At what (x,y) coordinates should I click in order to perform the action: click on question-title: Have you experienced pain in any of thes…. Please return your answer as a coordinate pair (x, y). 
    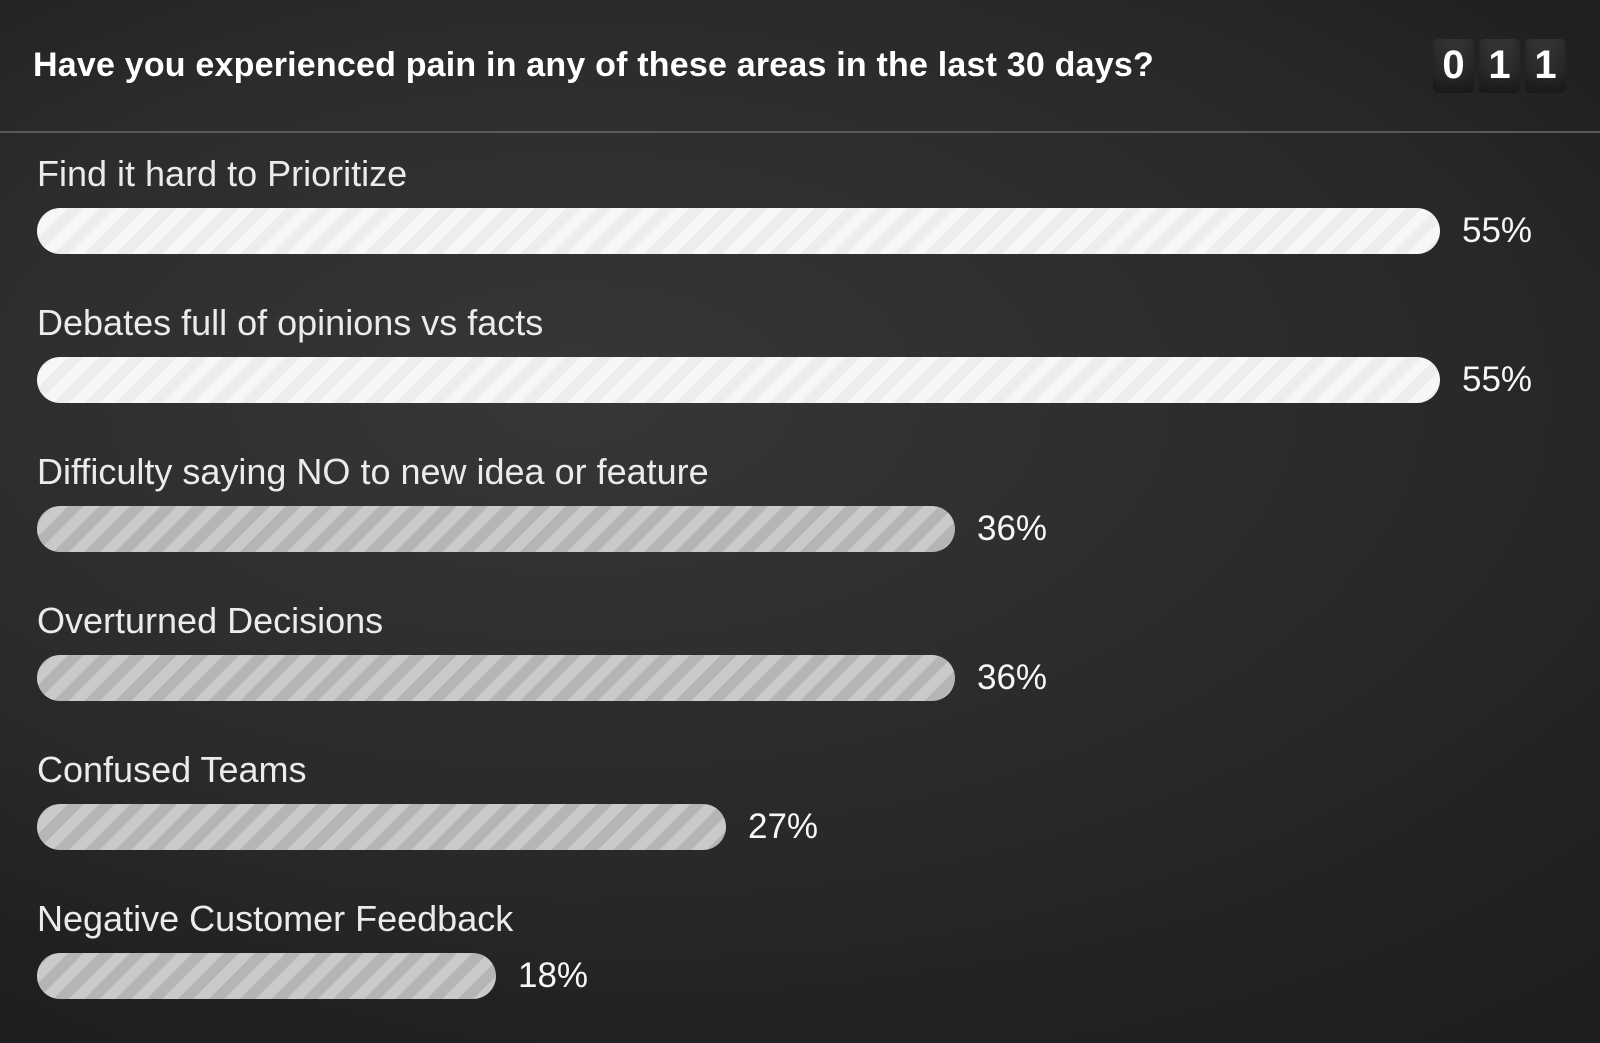
    Looking at the image, I should click on (593, 65).